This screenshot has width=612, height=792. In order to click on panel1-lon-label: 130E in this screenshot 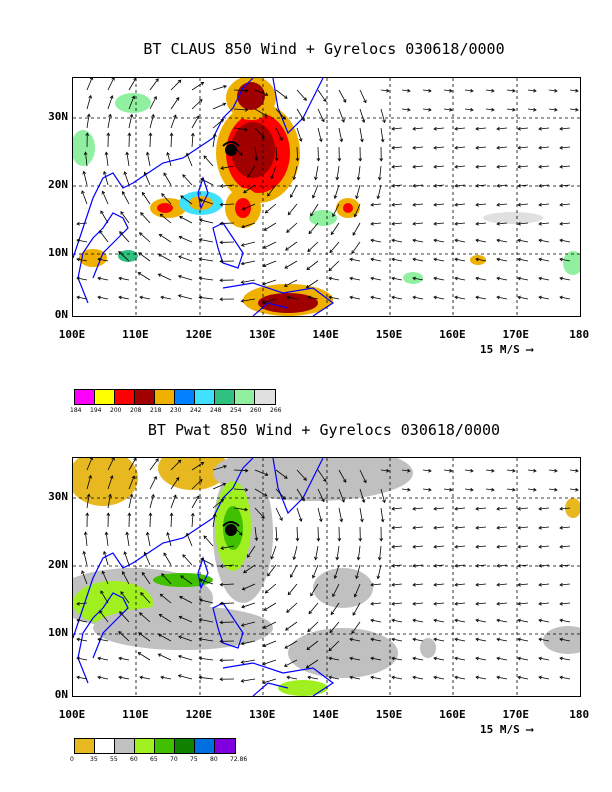, I will do `click(262, 334)`.